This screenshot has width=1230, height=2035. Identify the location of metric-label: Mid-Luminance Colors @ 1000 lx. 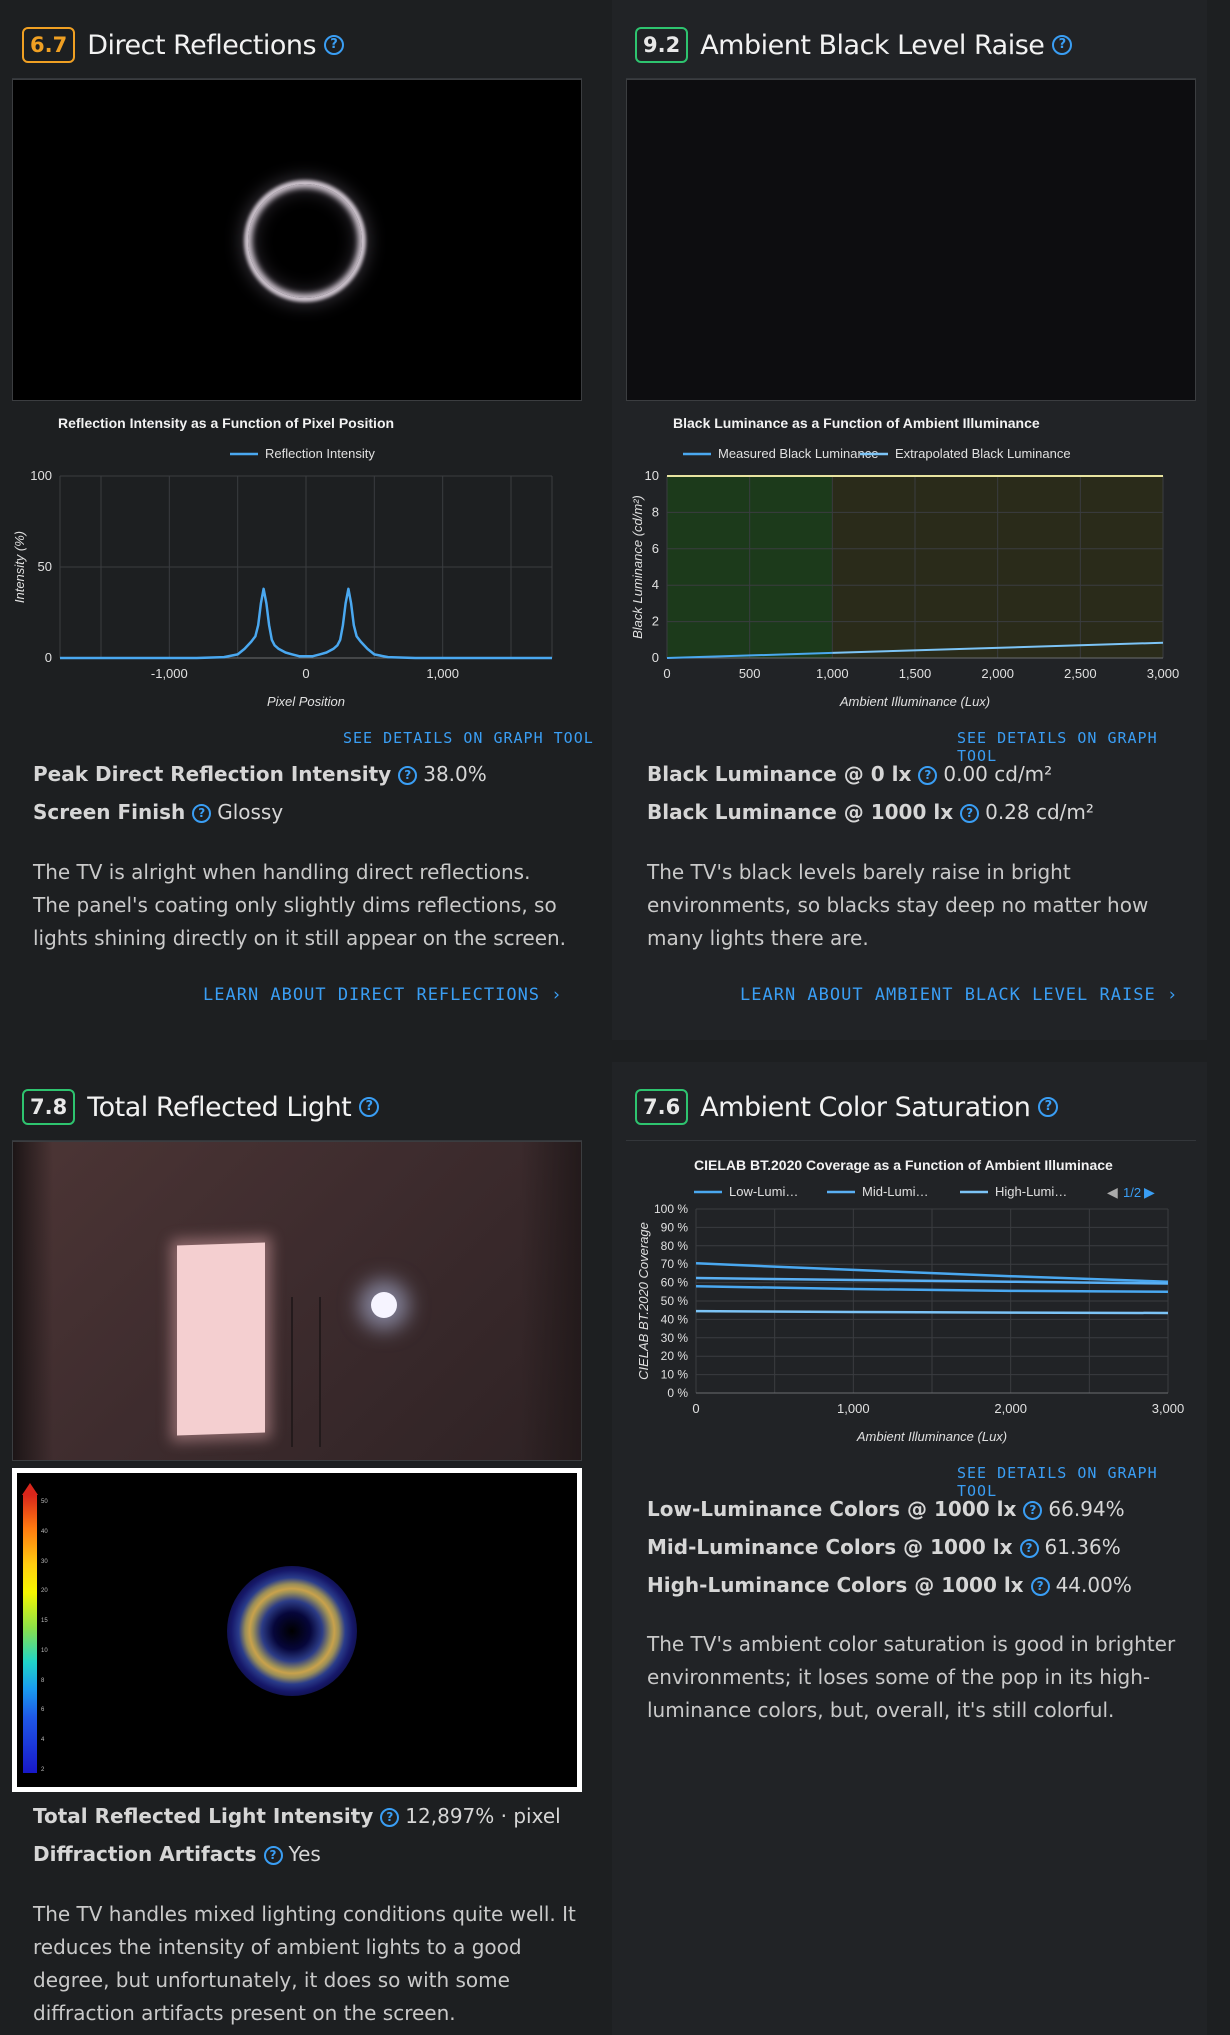
(830, 1547).